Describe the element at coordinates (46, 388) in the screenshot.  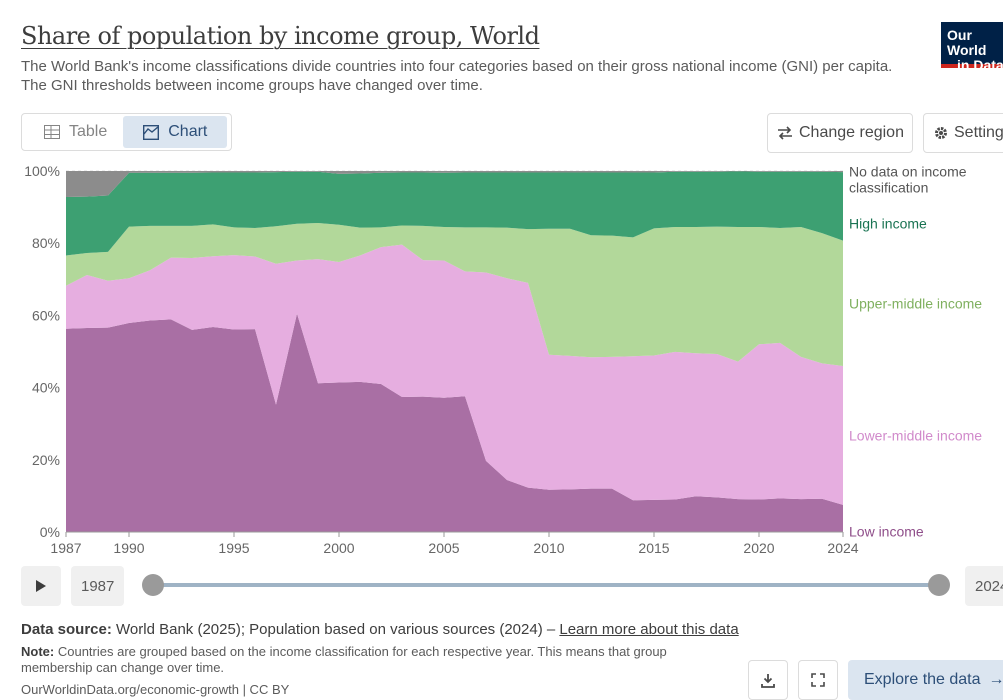
I see `y-tick-label: 40%` at that location.